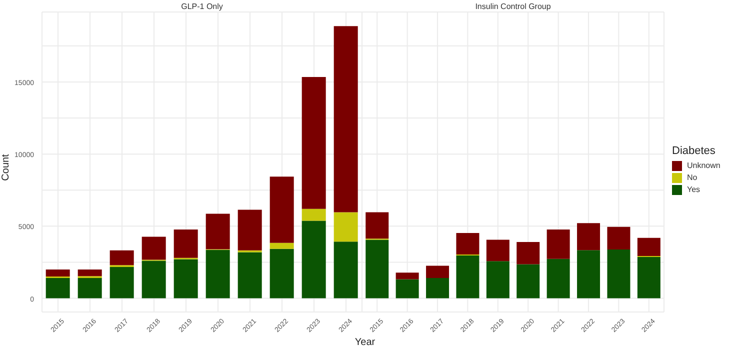 The width and height of the screenshot is (739, 353). I want to click on legend-title: Diabetes, so click(694, 150).